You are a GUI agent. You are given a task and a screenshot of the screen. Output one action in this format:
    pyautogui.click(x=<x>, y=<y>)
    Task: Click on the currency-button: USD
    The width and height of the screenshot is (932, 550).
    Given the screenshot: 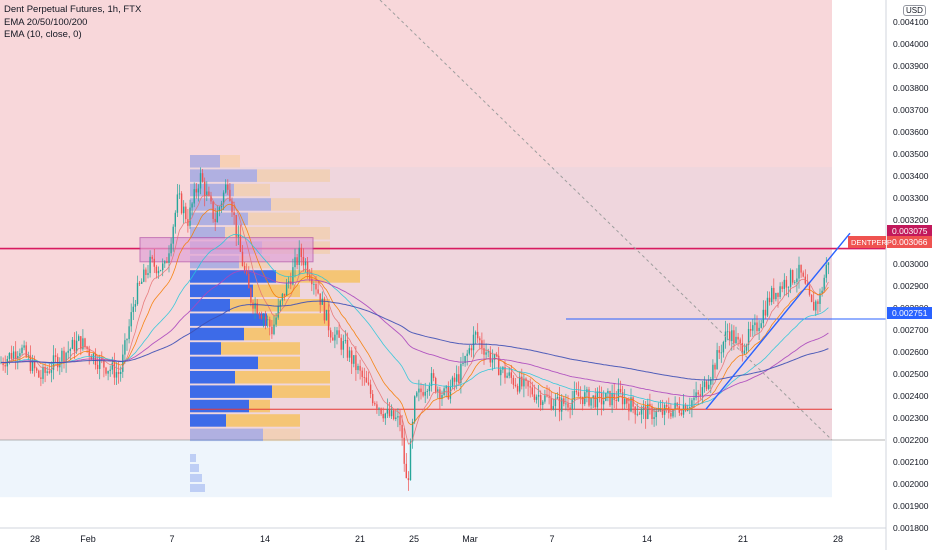 What is the action you would take?
    pyautogui.click(x=914, y=10)
    